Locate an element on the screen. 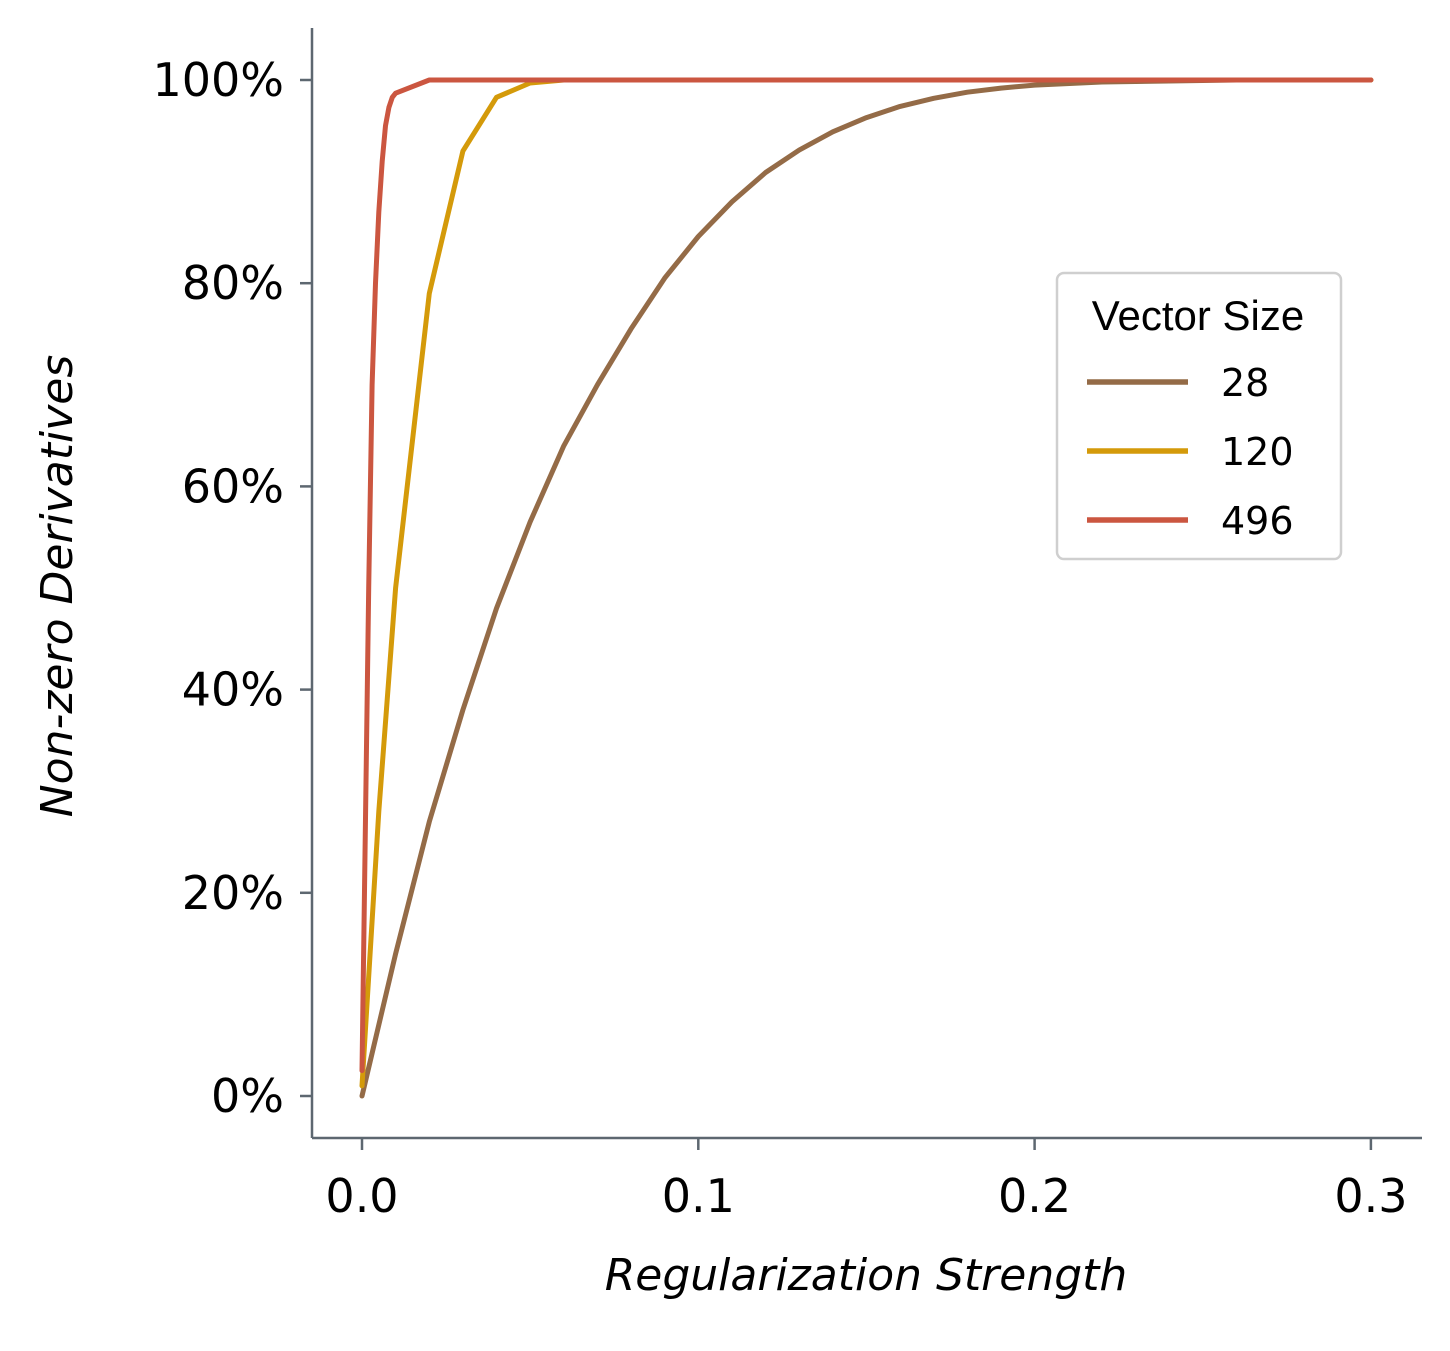  legend-label-120: 120 is located at coordinates (1257, 452).